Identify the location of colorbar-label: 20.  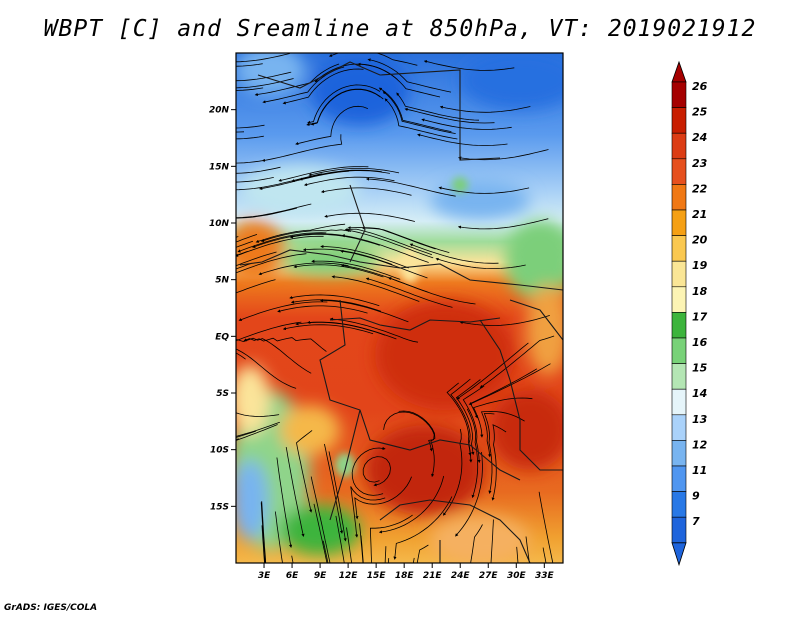
(700, 240).